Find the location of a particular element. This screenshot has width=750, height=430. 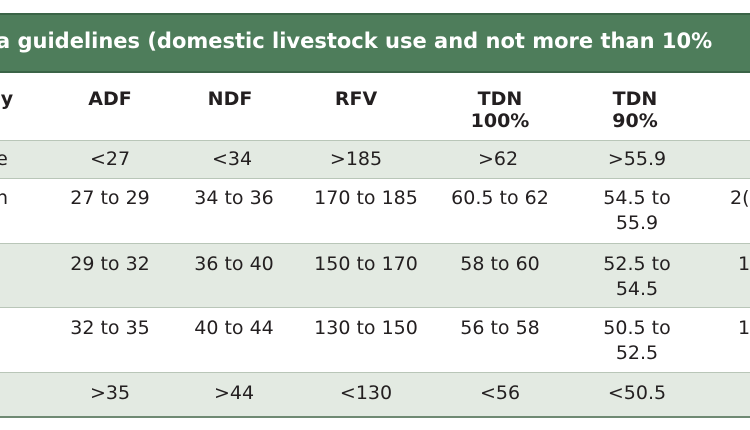

cell-tdn100: >62 is located at coordinates (498, 159).